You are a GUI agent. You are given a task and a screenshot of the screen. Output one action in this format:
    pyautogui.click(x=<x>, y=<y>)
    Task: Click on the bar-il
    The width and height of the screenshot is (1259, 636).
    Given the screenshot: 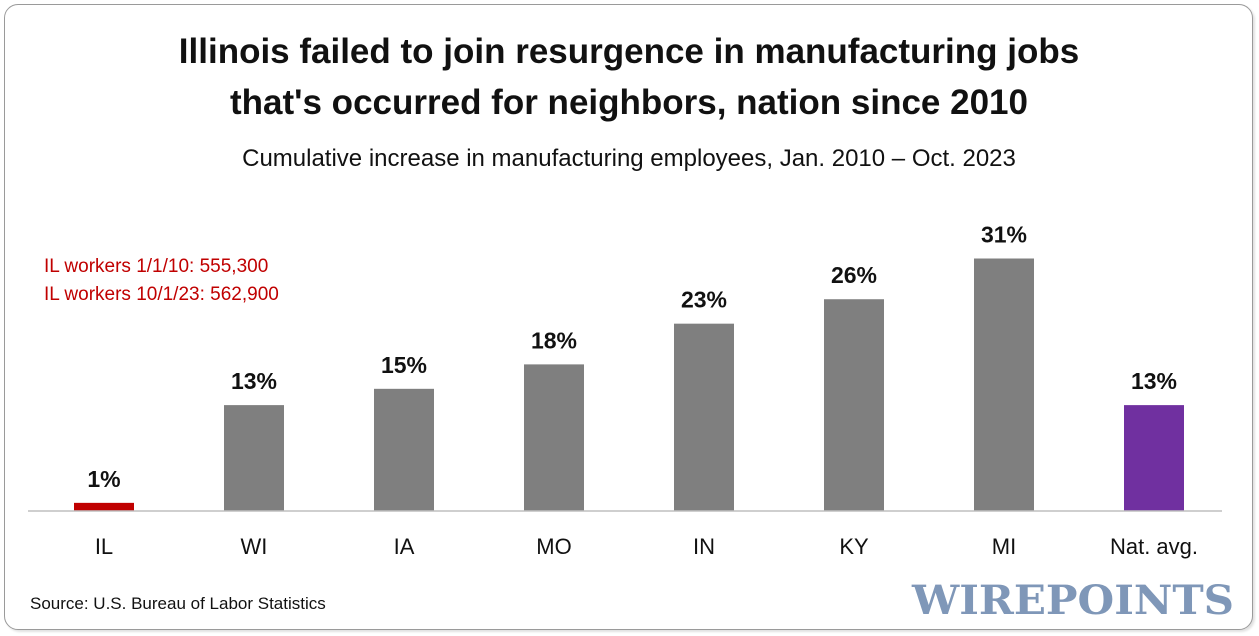 What is the action you would take?
    pyautogui.click(x=104, y=506)
    